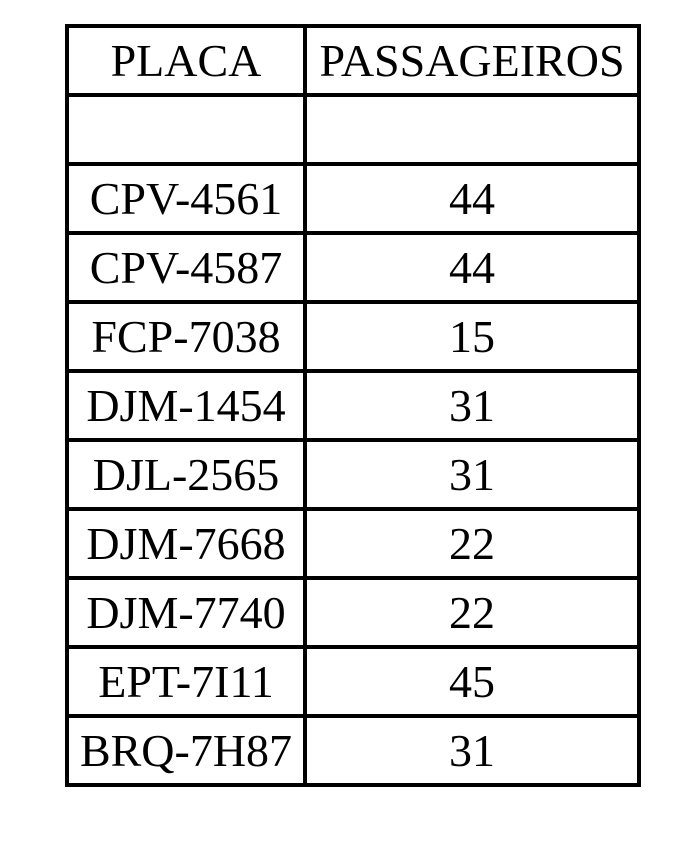 Image resolution: width=691 pixels, height=865 pixels. I want to click on table-row: FCP-7038 15, so click(353, 336).